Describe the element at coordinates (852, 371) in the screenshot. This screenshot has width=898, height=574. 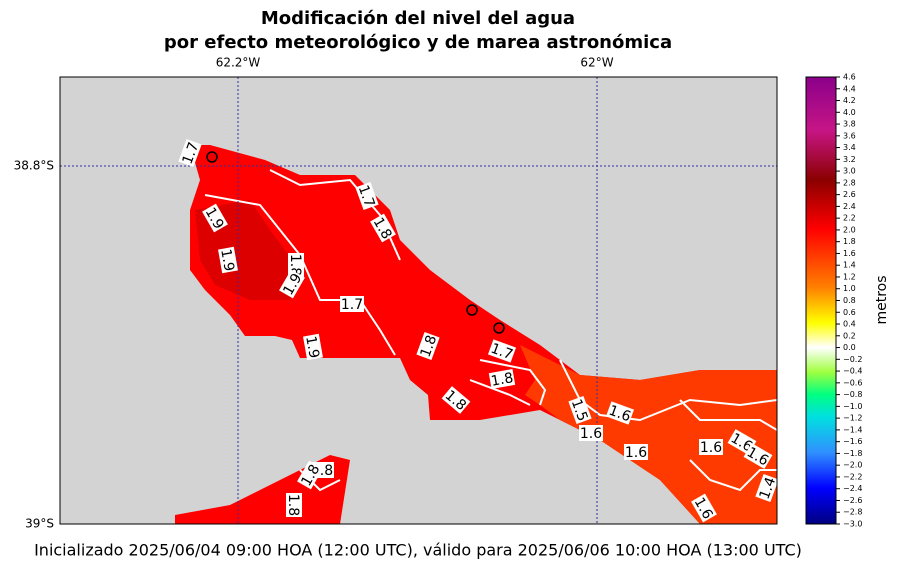
I see `colorbar-tick-label: −0.4` at that location.